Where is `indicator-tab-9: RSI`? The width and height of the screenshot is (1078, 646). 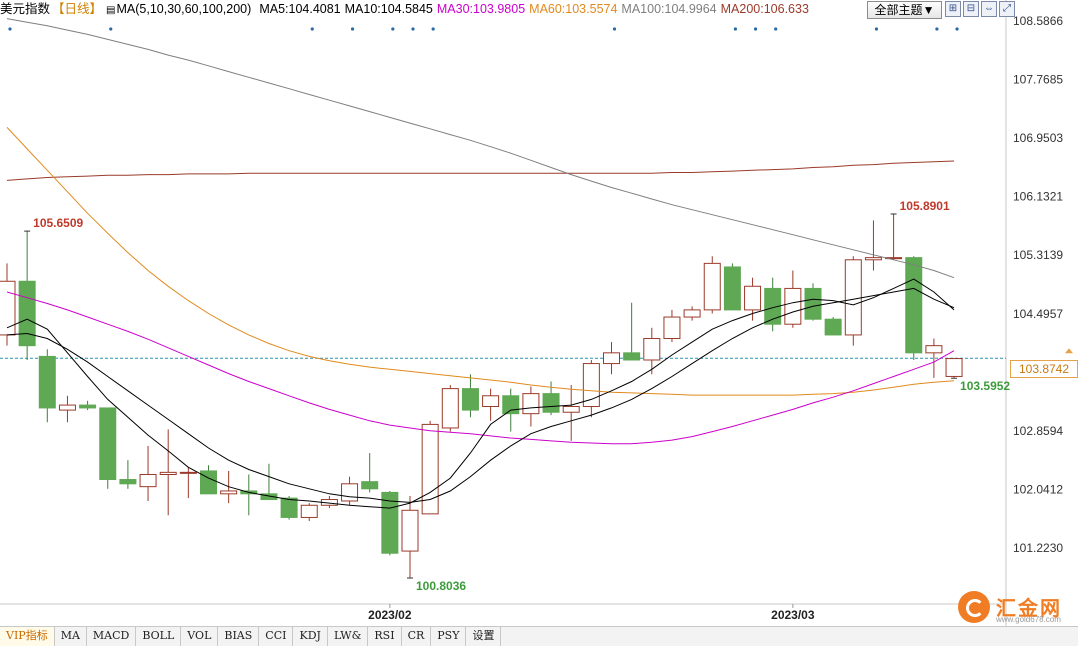
indicator-tab-9: RSI is located at coordinates (385, 636).